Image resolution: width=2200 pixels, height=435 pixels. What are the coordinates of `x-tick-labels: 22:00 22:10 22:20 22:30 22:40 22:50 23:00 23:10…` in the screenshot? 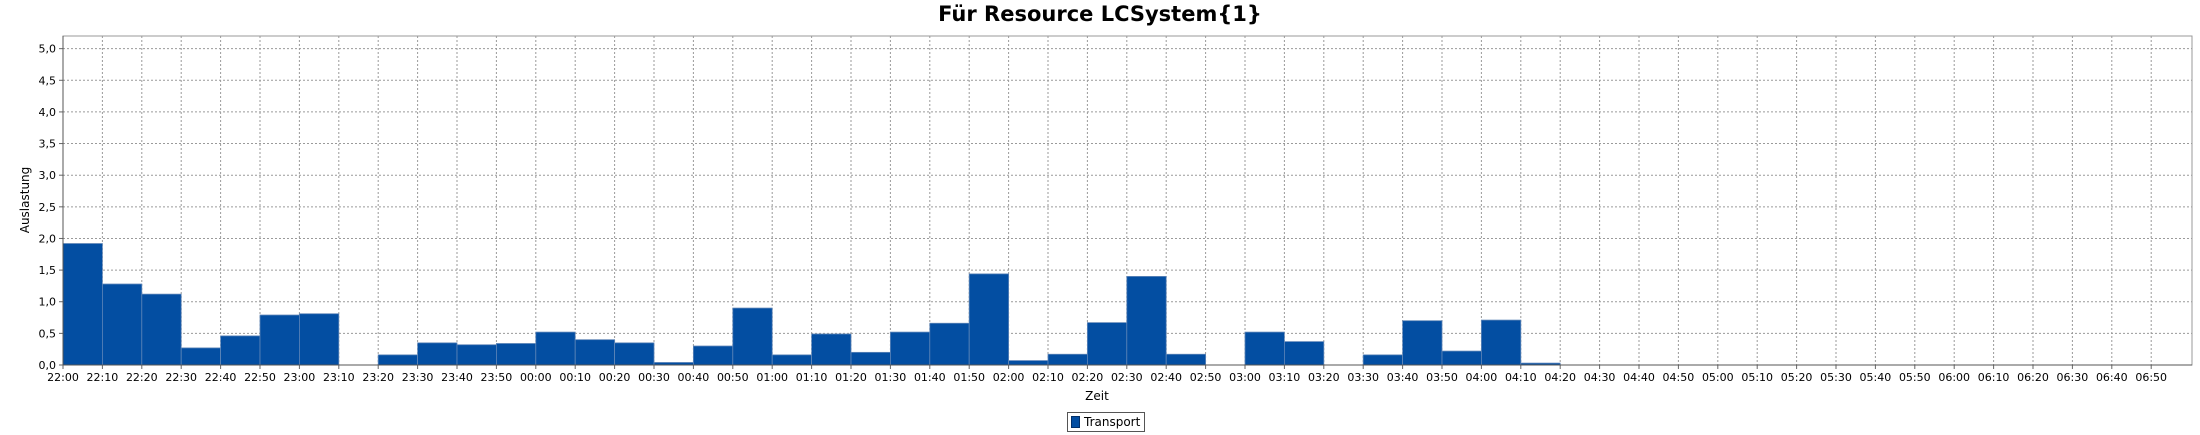 It's located at (1107, 377).